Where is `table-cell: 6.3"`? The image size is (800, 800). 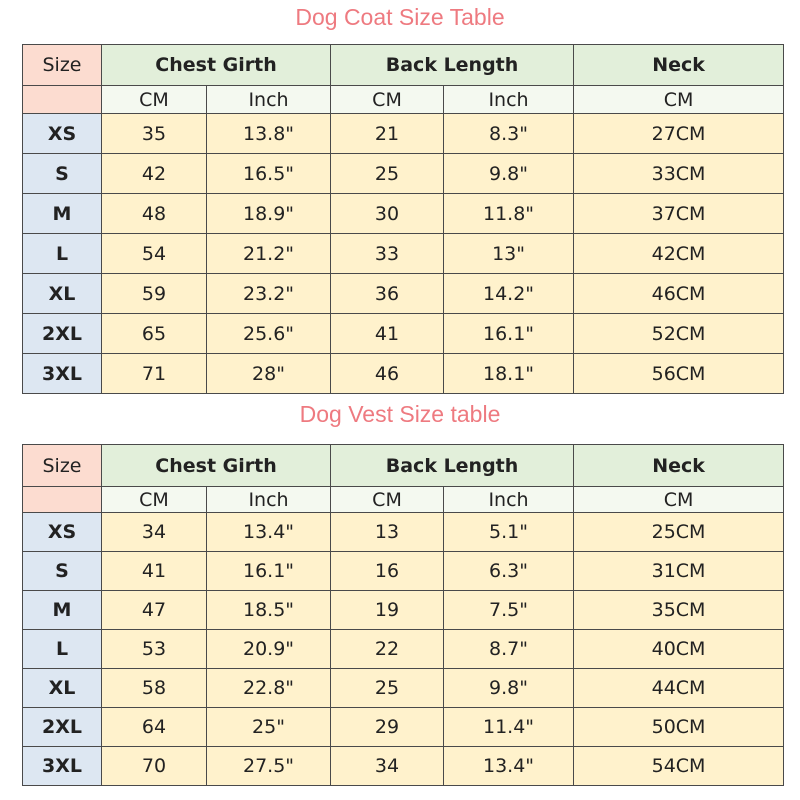 table-cell: 6.3" is located at coordinates (509, 571).